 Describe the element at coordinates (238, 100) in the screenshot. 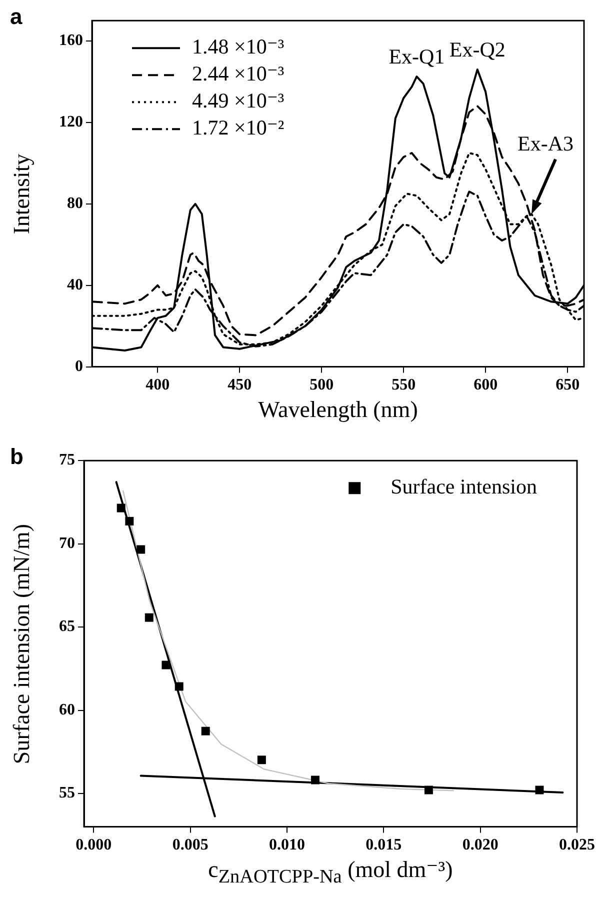

I see `legend-label: 4.49 ×10⁻³` at that location.